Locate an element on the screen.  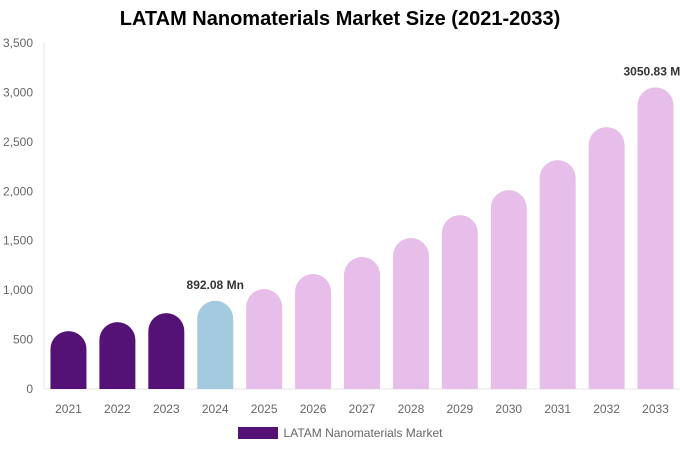
x-tick-label: 2024 is located at coordinates (215, 409).